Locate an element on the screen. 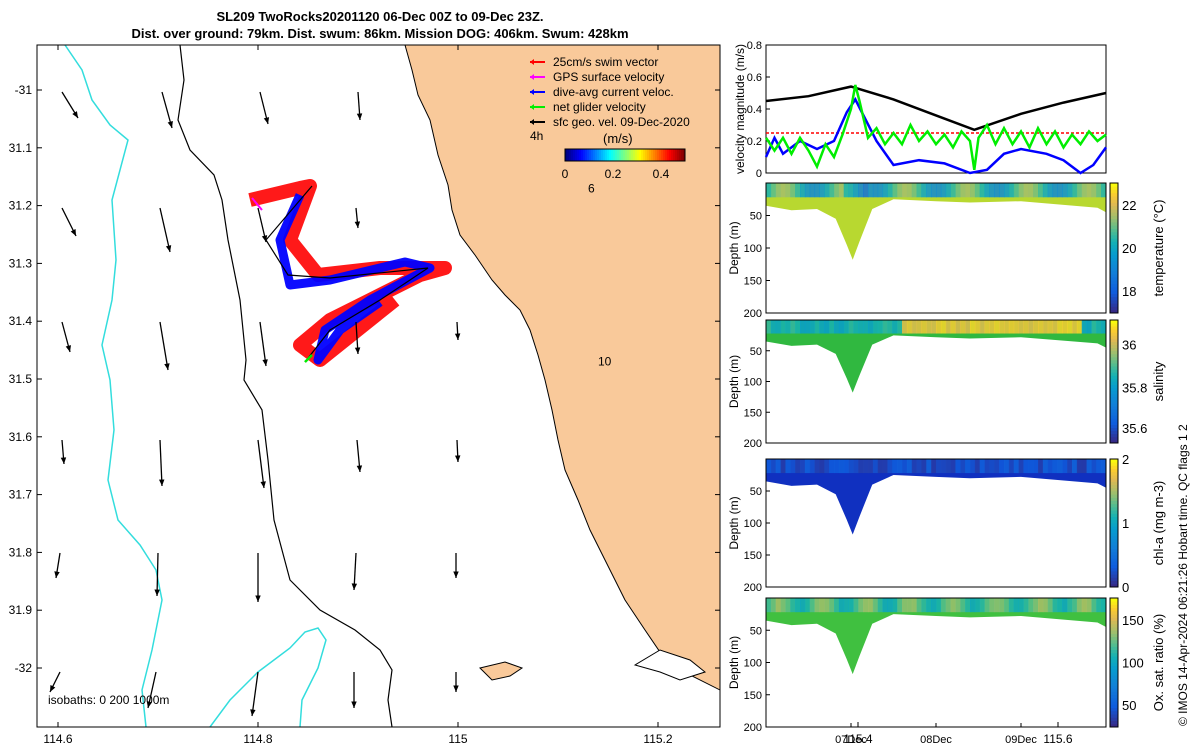 The image size is (1200, 750). section-colorbar-tick-2: 2 is located at coordinates (1125, 459).